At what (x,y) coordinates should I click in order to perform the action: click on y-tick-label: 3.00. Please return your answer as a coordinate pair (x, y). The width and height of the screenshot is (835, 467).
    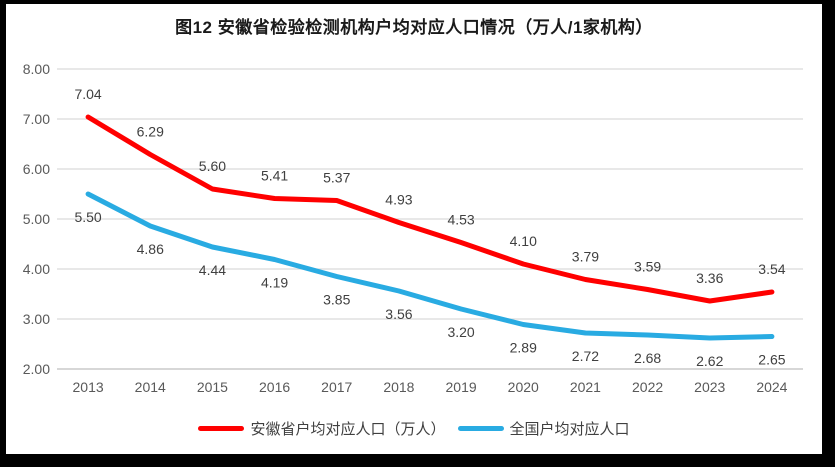
    Looking at the image, I should click on (36, 319).